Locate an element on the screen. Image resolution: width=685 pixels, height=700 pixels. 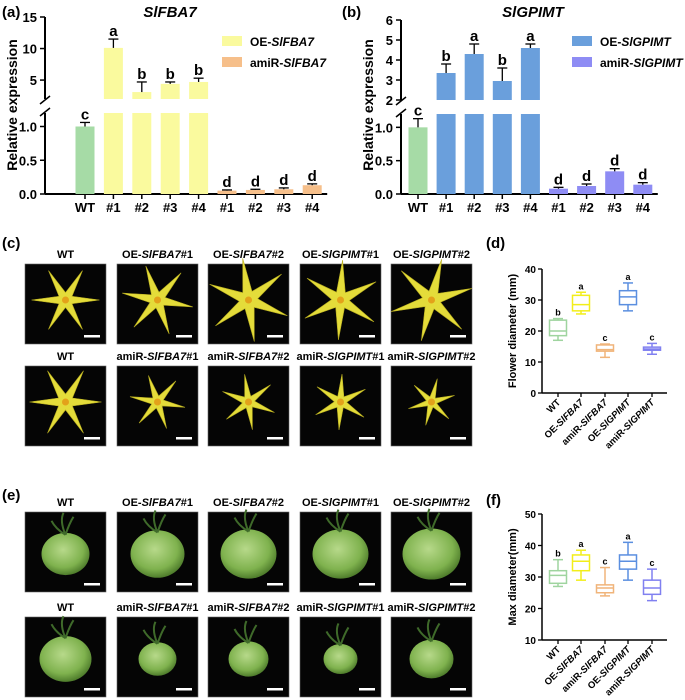
photo-label: OE-SlGPIMT#1 is located at coordinates (340, 255).